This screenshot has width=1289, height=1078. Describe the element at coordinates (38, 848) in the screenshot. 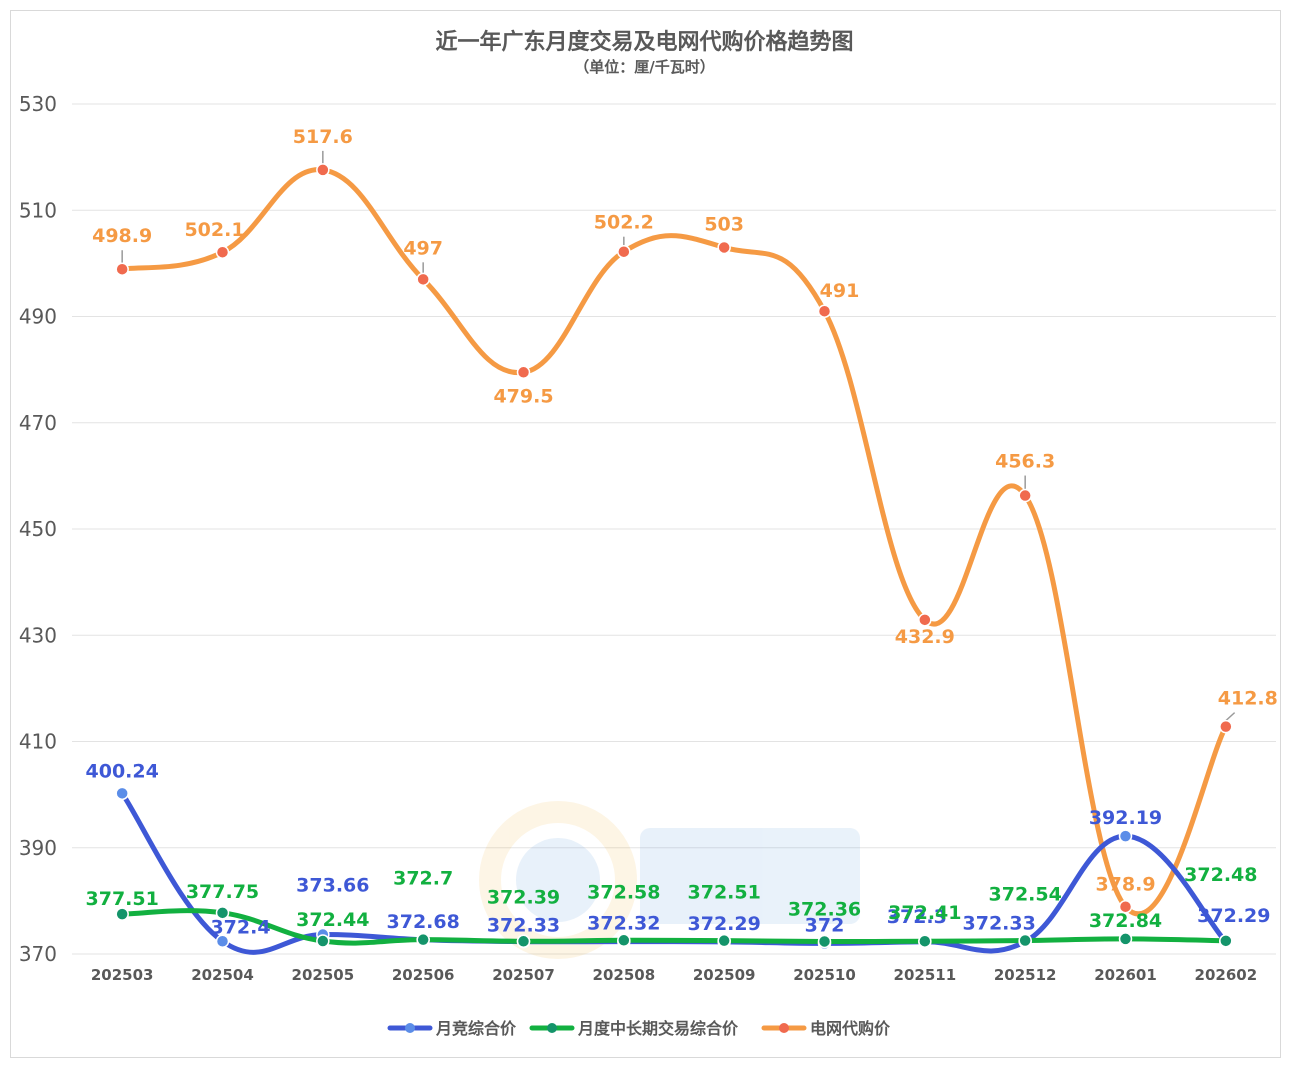

I see `y-tick-label: 390` at that location.